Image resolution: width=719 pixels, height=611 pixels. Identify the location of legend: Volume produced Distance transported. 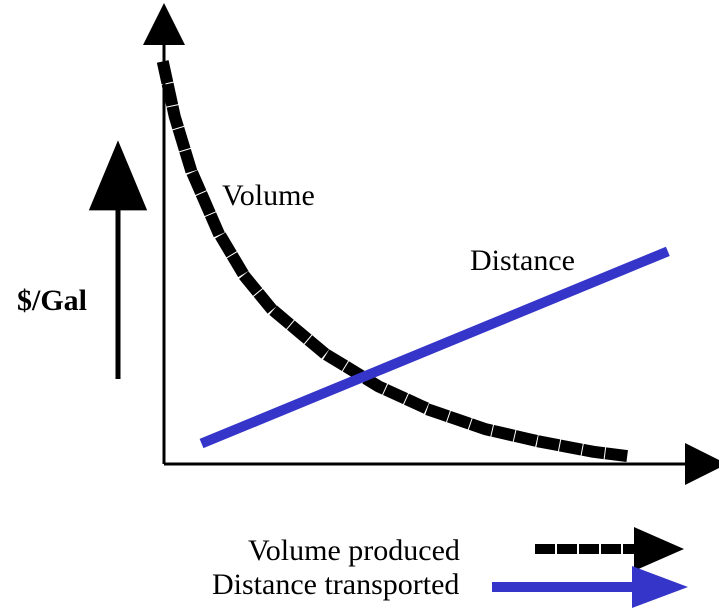
(450, 567).